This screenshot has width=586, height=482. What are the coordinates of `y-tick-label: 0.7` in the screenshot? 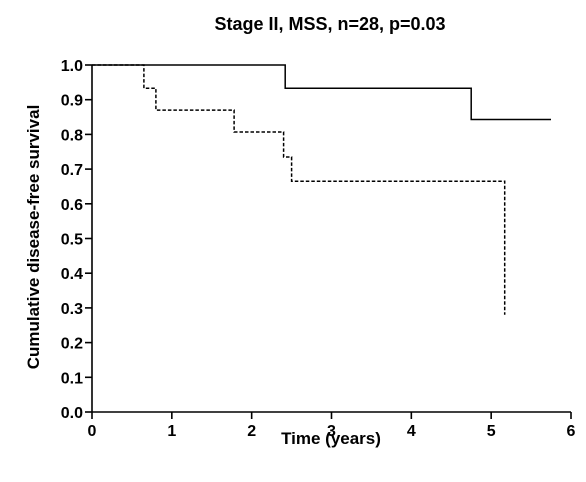 It's located at (72, 170).